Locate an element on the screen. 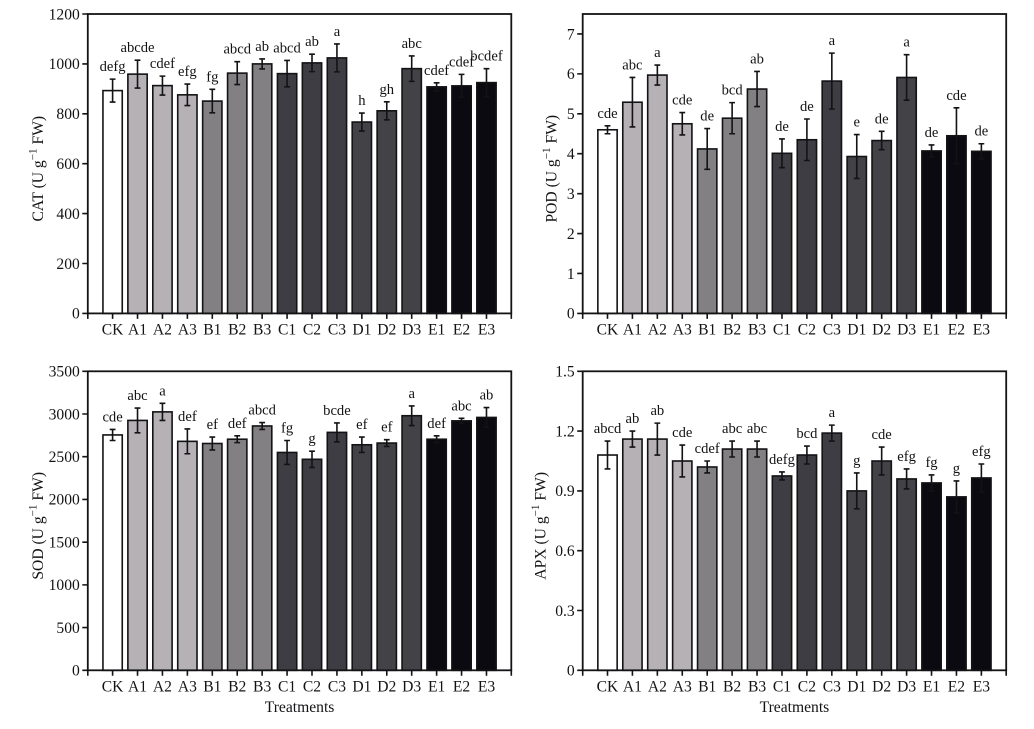 The height and width of the screenshot is (729, 1034). svg-text: 1000 is located at coordinates (64, 64).